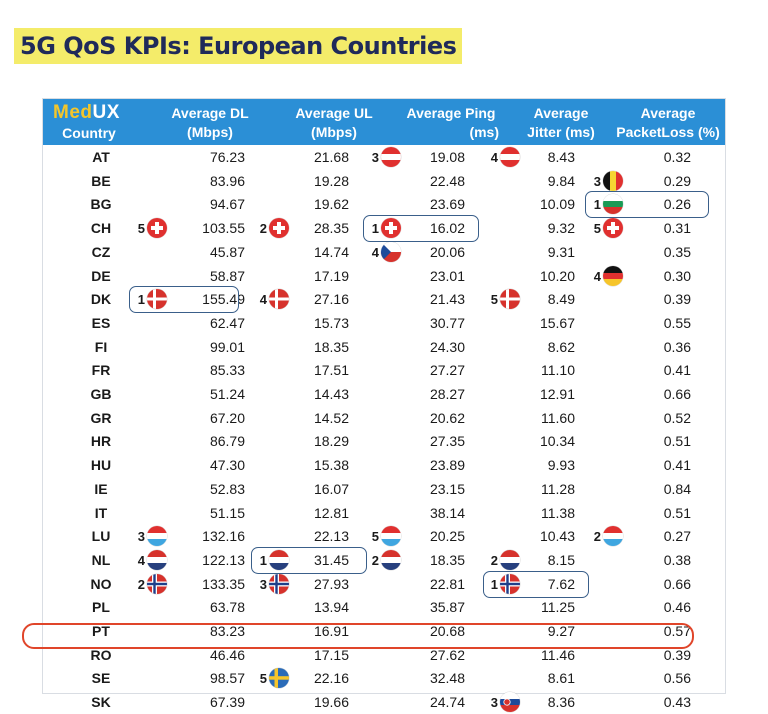 The height and width of the screenshot is (714, 768). I want to click on cell-country: HR, so click(101, 441).